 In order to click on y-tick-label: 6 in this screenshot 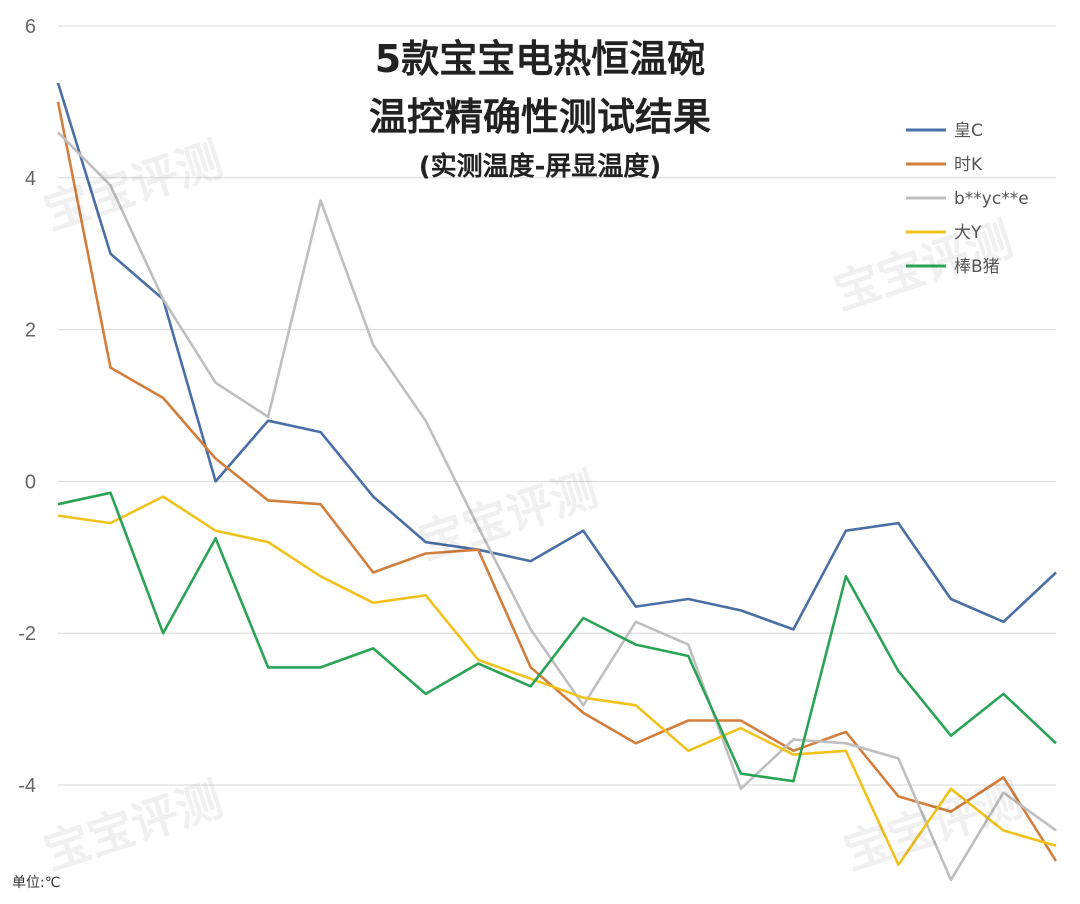, I will do `click(30, 27)`.